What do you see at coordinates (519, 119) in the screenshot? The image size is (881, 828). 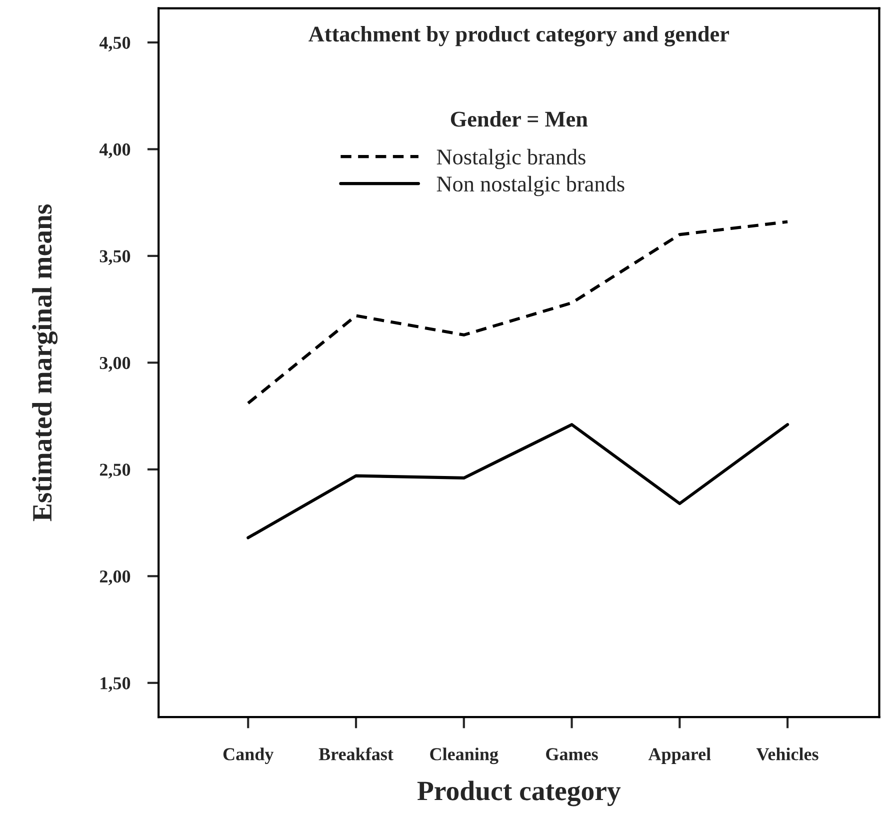 I see `text: Gender = Men` at bounding box center [519, 119].